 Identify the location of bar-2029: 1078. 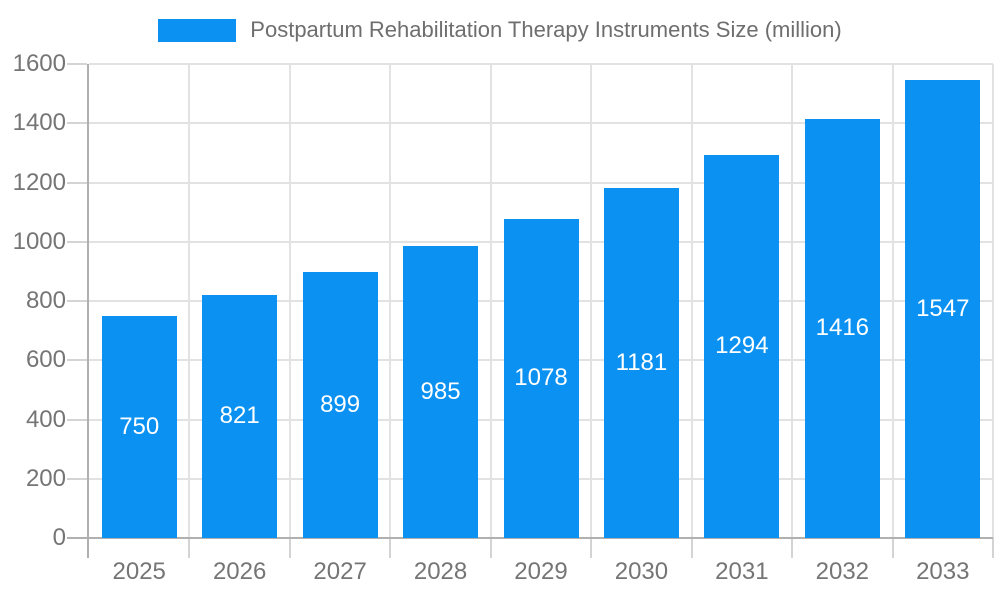
(541, 378).